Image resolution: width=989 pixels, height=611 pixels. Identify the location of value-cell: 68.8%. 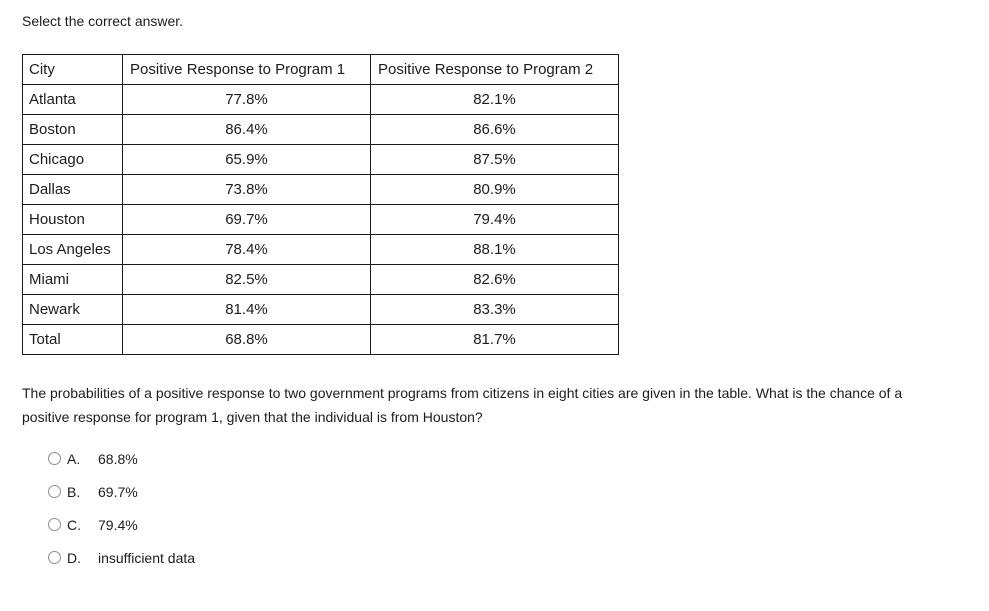
(246, 339).